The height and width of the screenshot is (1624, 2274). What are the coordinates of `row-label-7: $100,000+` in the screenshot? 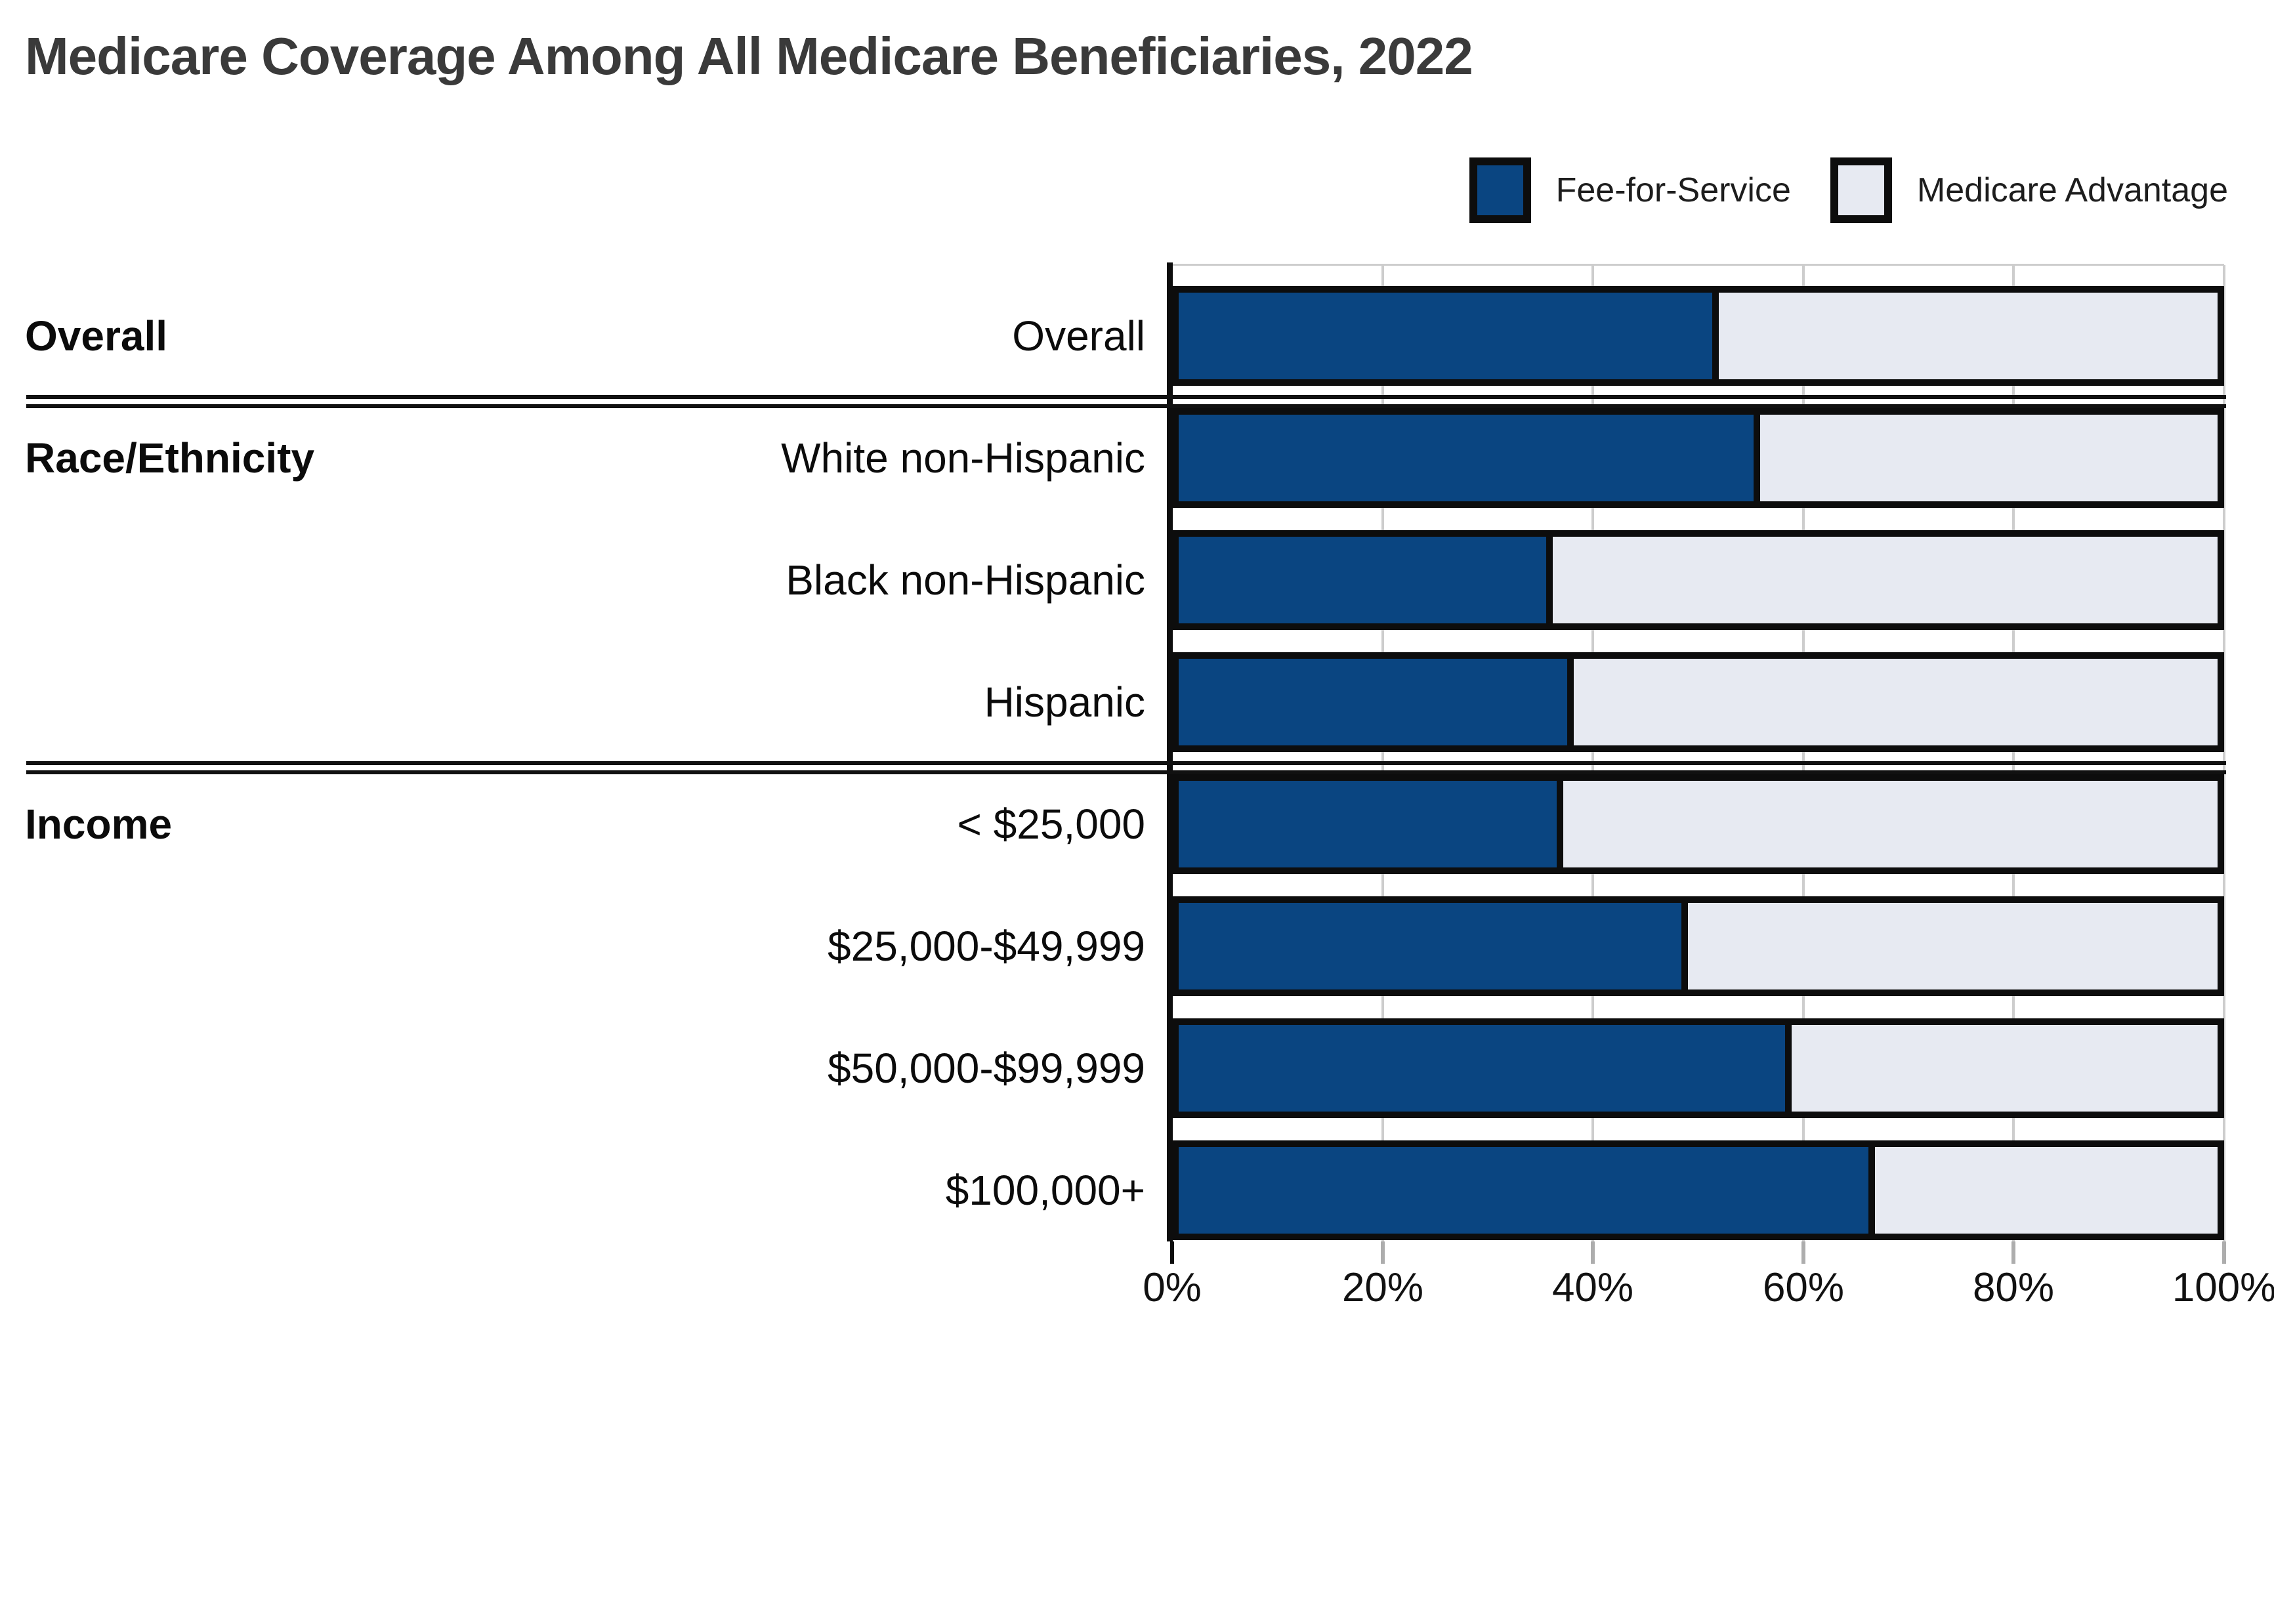 It's located at (1045, 1190).